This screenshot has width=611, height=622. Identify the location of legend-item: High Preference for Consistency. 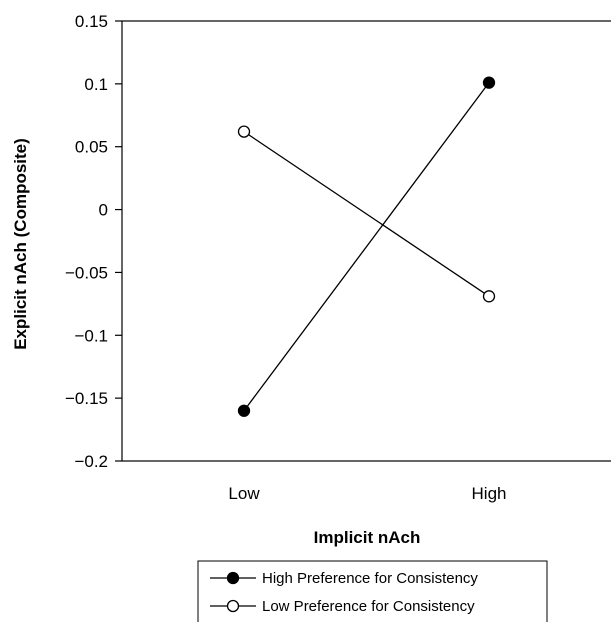
(344, 578).